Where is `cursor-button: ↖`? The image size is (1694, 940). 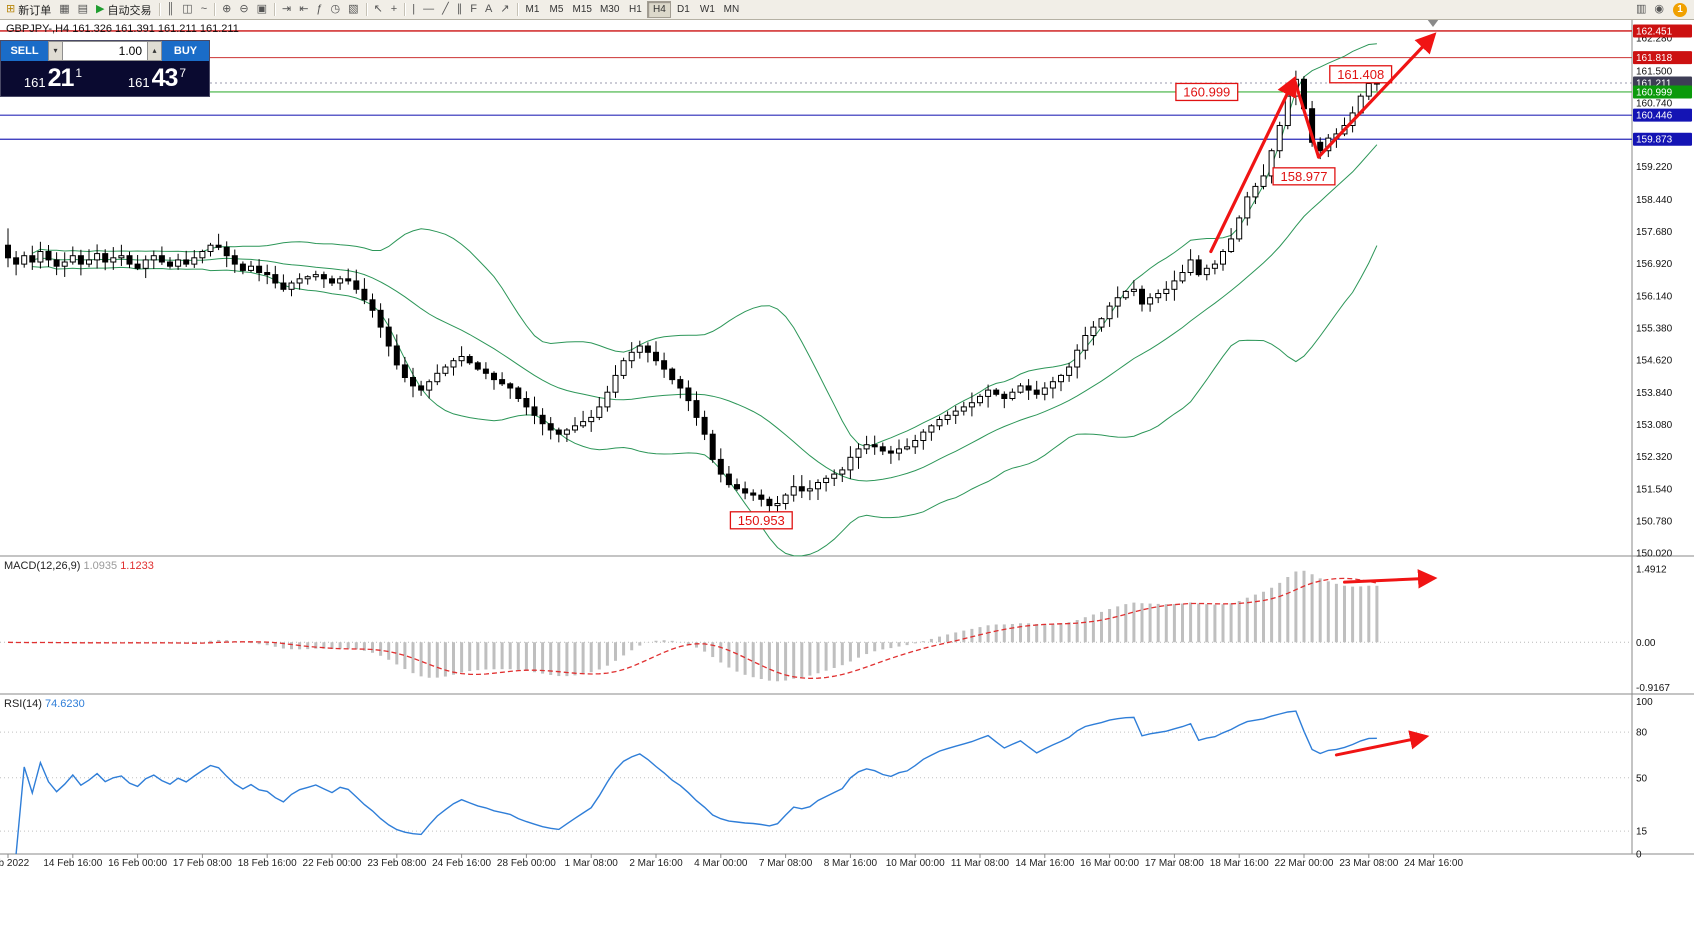 cursor-button: ↖ is located at coordinates (378, 9).